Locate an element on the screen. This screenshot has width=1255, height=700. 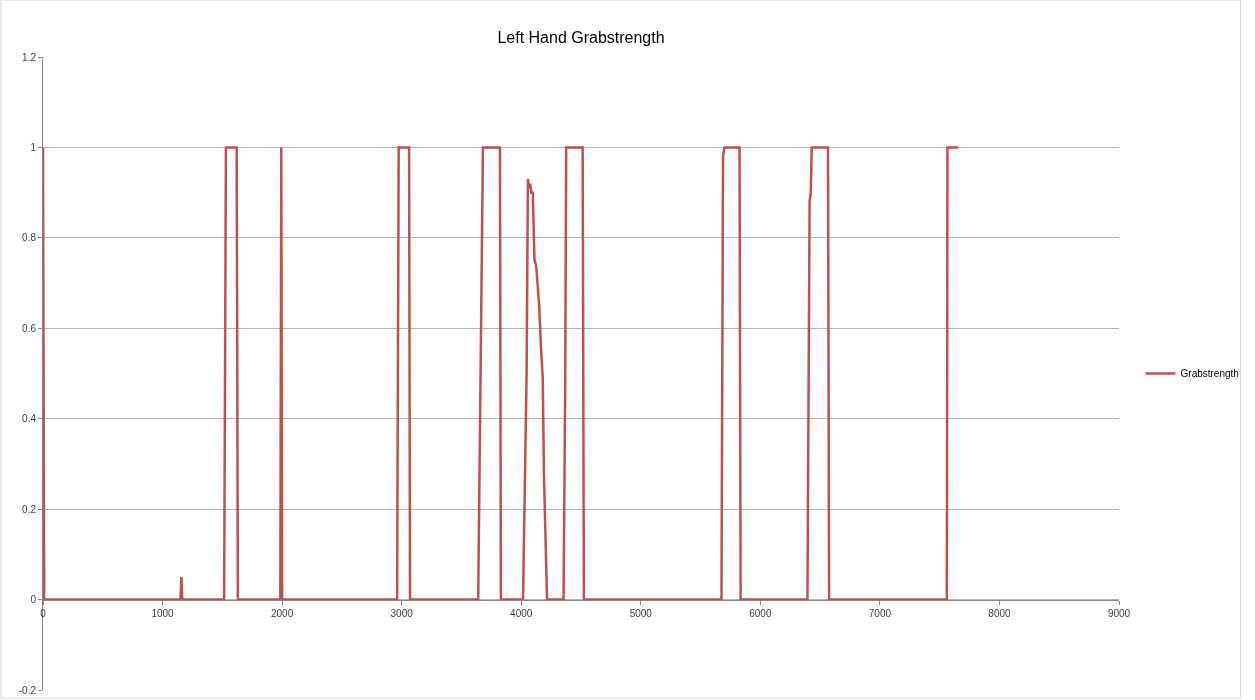
x-tick-label: 9000 is located at coordinates (1119, 613).